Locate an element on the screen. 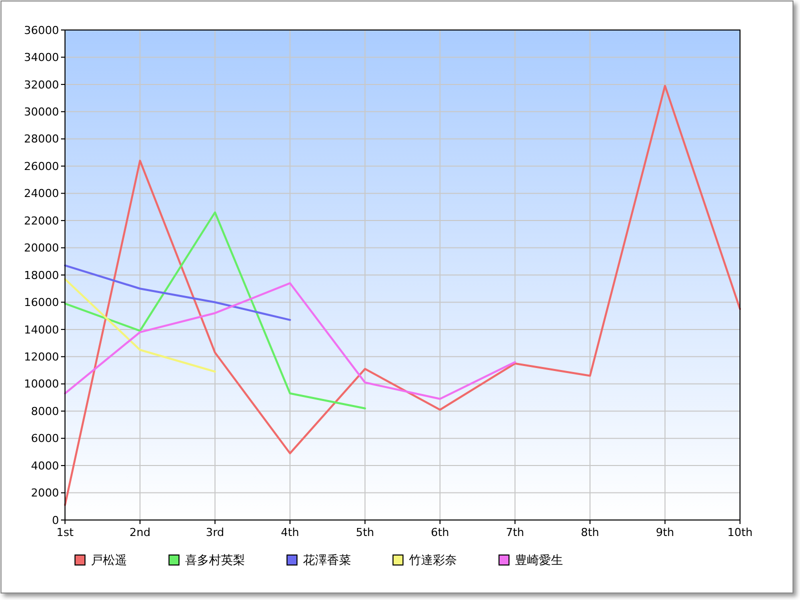 This screenshot has width=800, height=600. legend-label: 竹達彩奈 is located at coordinates (433, 560).